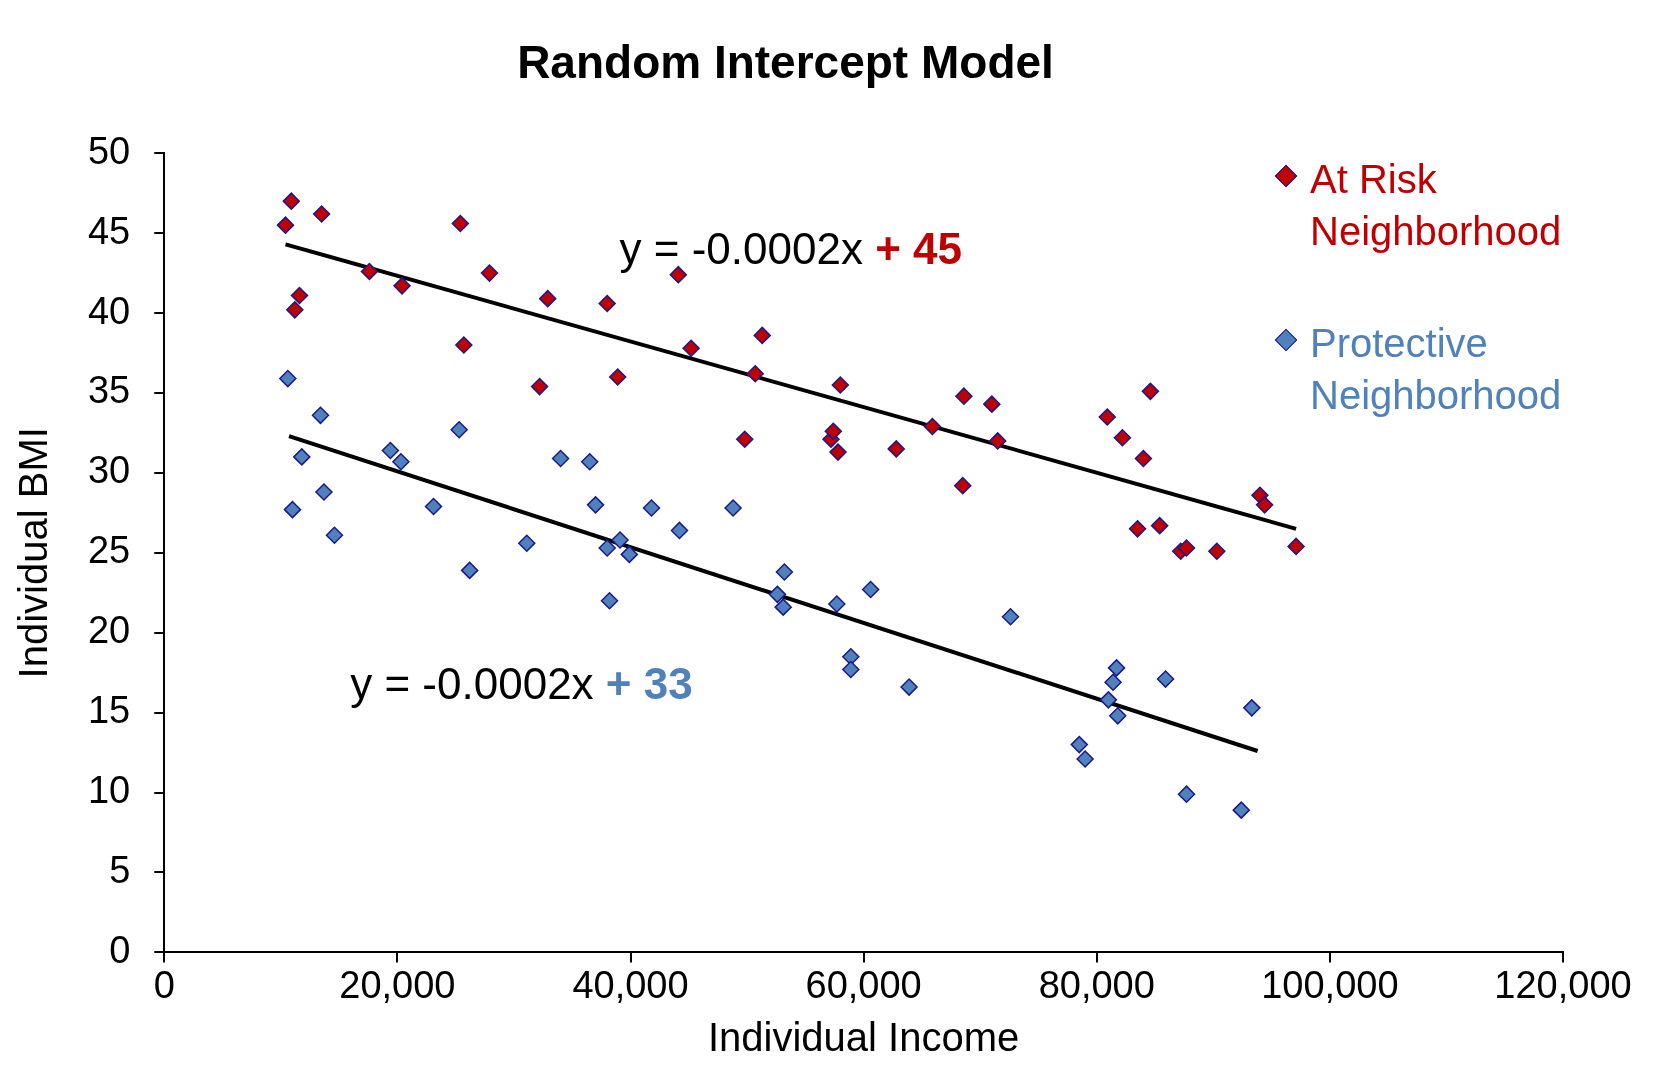  What do you see at coordinates (109, 310) in the screenshot?
I see `y-tick-label: 40` at bounding box center [109, 310].